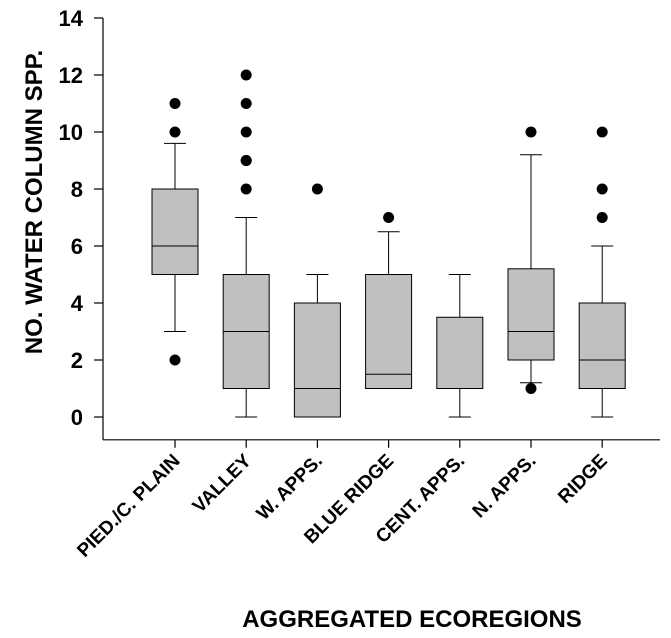 The height and width of the screenshot is (638, 671). I want to click on x-tick-label: N. APPS., so click(505, 486).